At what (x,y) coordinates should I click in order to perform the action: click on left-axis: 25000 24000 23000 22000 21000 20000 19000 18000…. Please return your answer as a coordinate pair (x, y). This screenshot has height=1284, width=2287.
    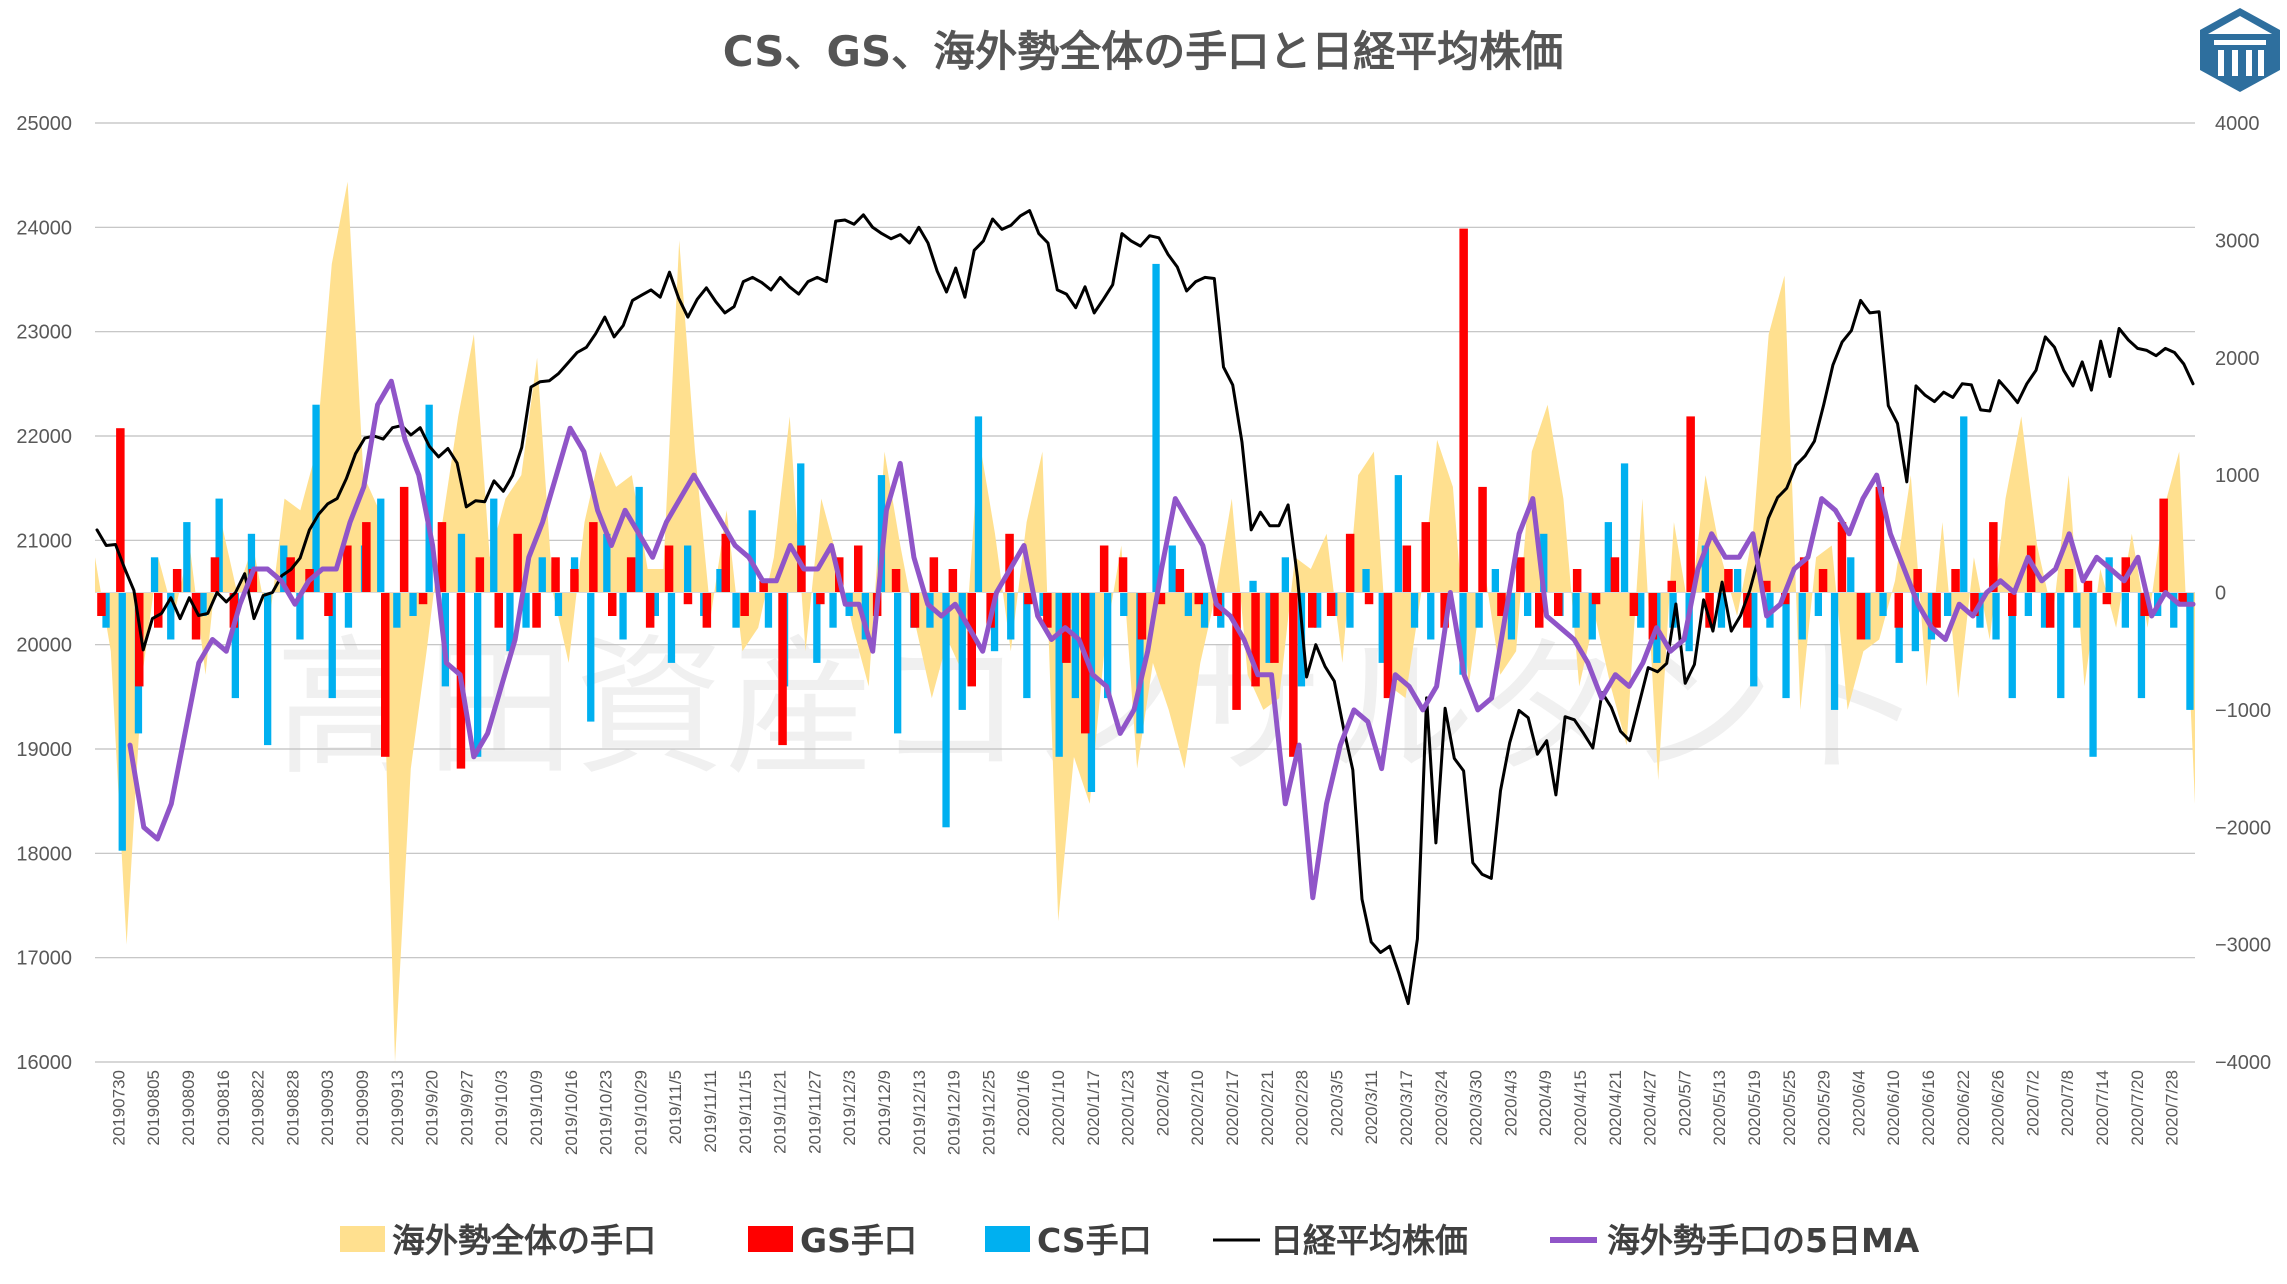
    Looking at the image, I should click on (44, 593).